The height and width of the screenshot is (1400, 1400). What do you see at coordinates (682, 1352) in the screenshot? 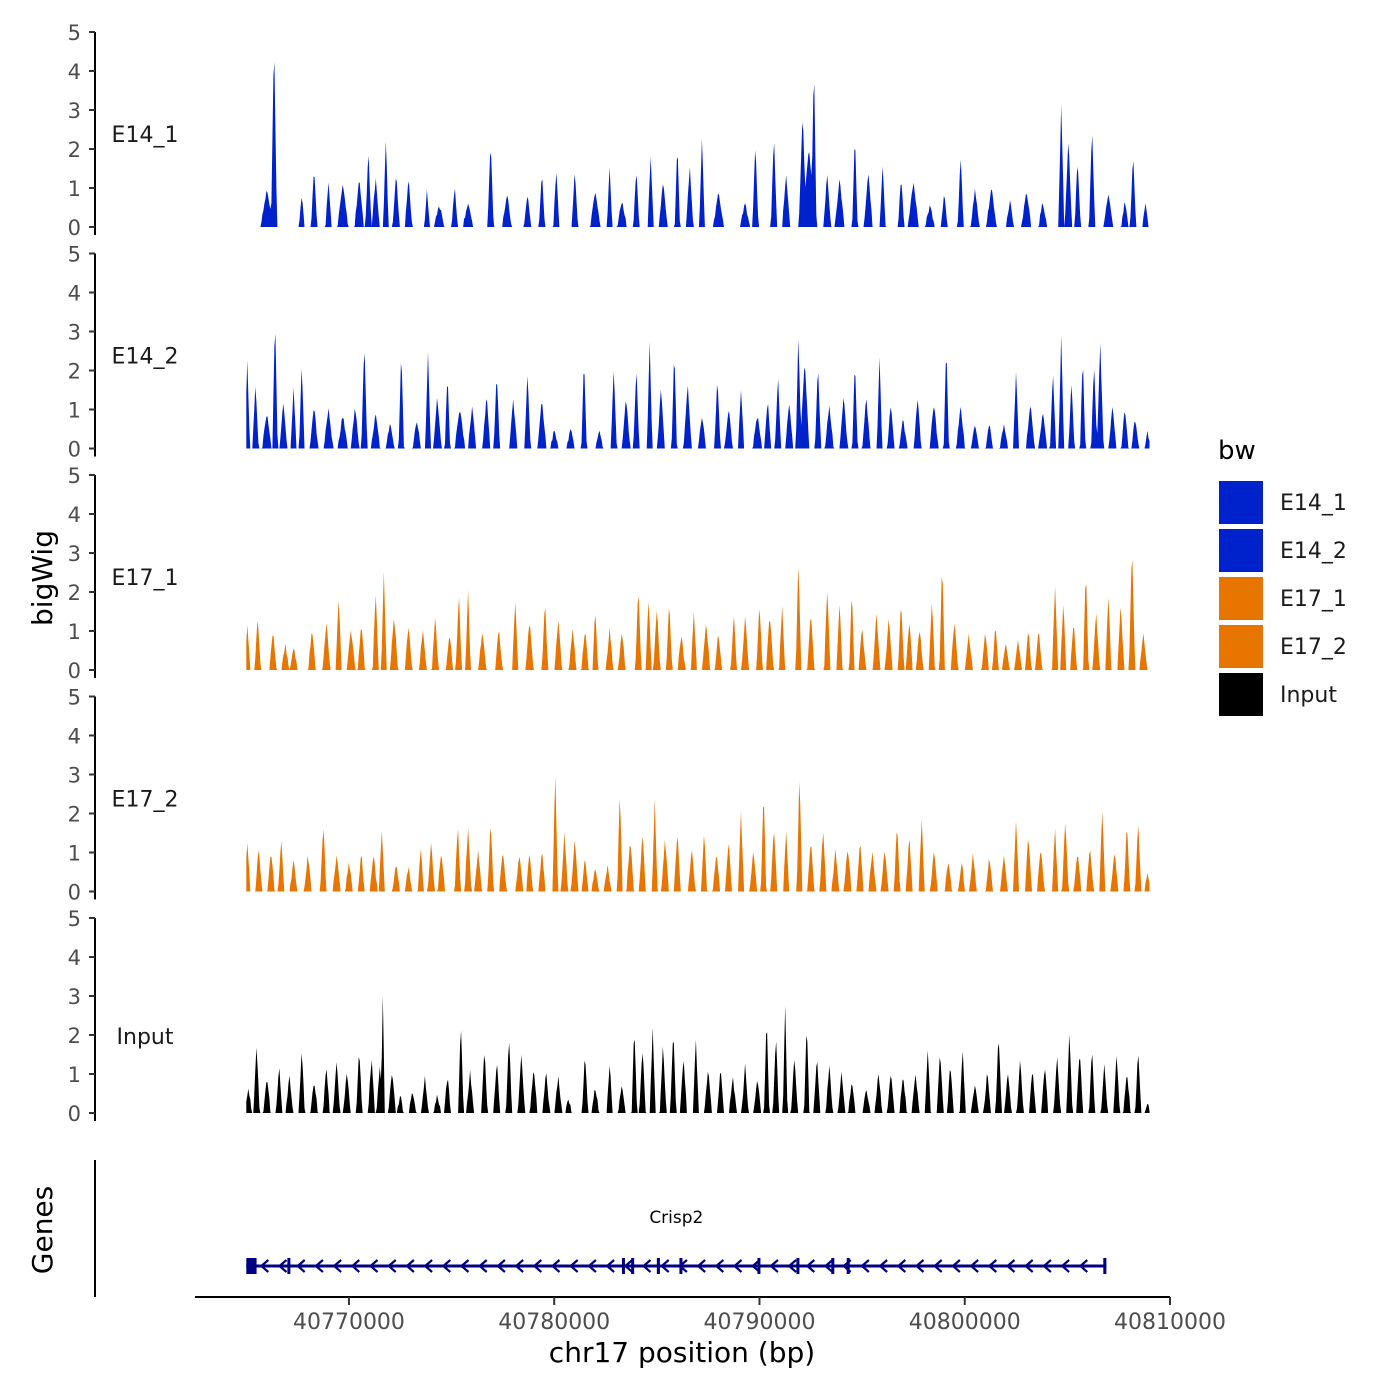
I see `x-axis-title: chr17 position (bp)` at bounding box center [682, 1352].